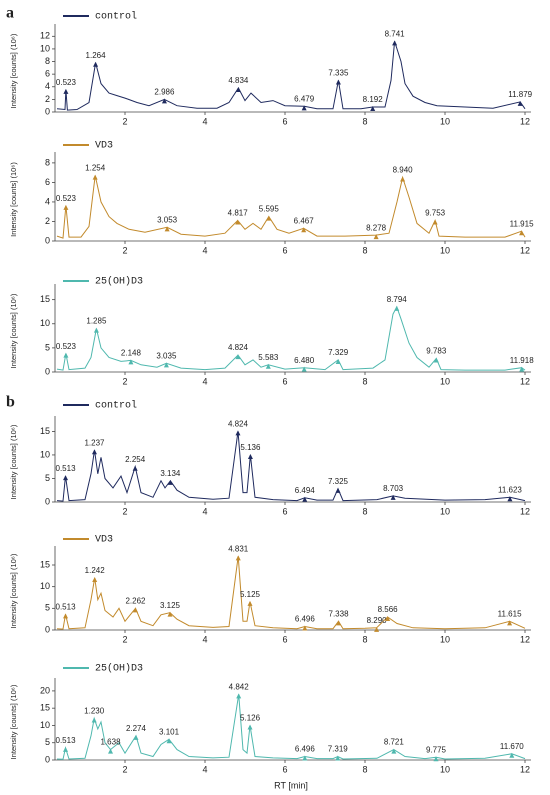 The height and width of the screenshot is (795, 550). I want to click on peak-label: 1.237, so click(94, 442).